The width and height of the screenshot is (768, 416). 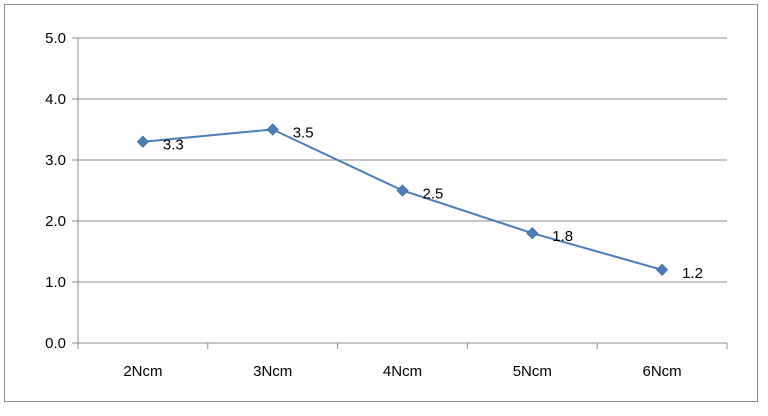 What do you see at coordinates (142, 371) in the screenshot?
I see `x-tick-label: 2Ncm` at bounding box center [142, 371].